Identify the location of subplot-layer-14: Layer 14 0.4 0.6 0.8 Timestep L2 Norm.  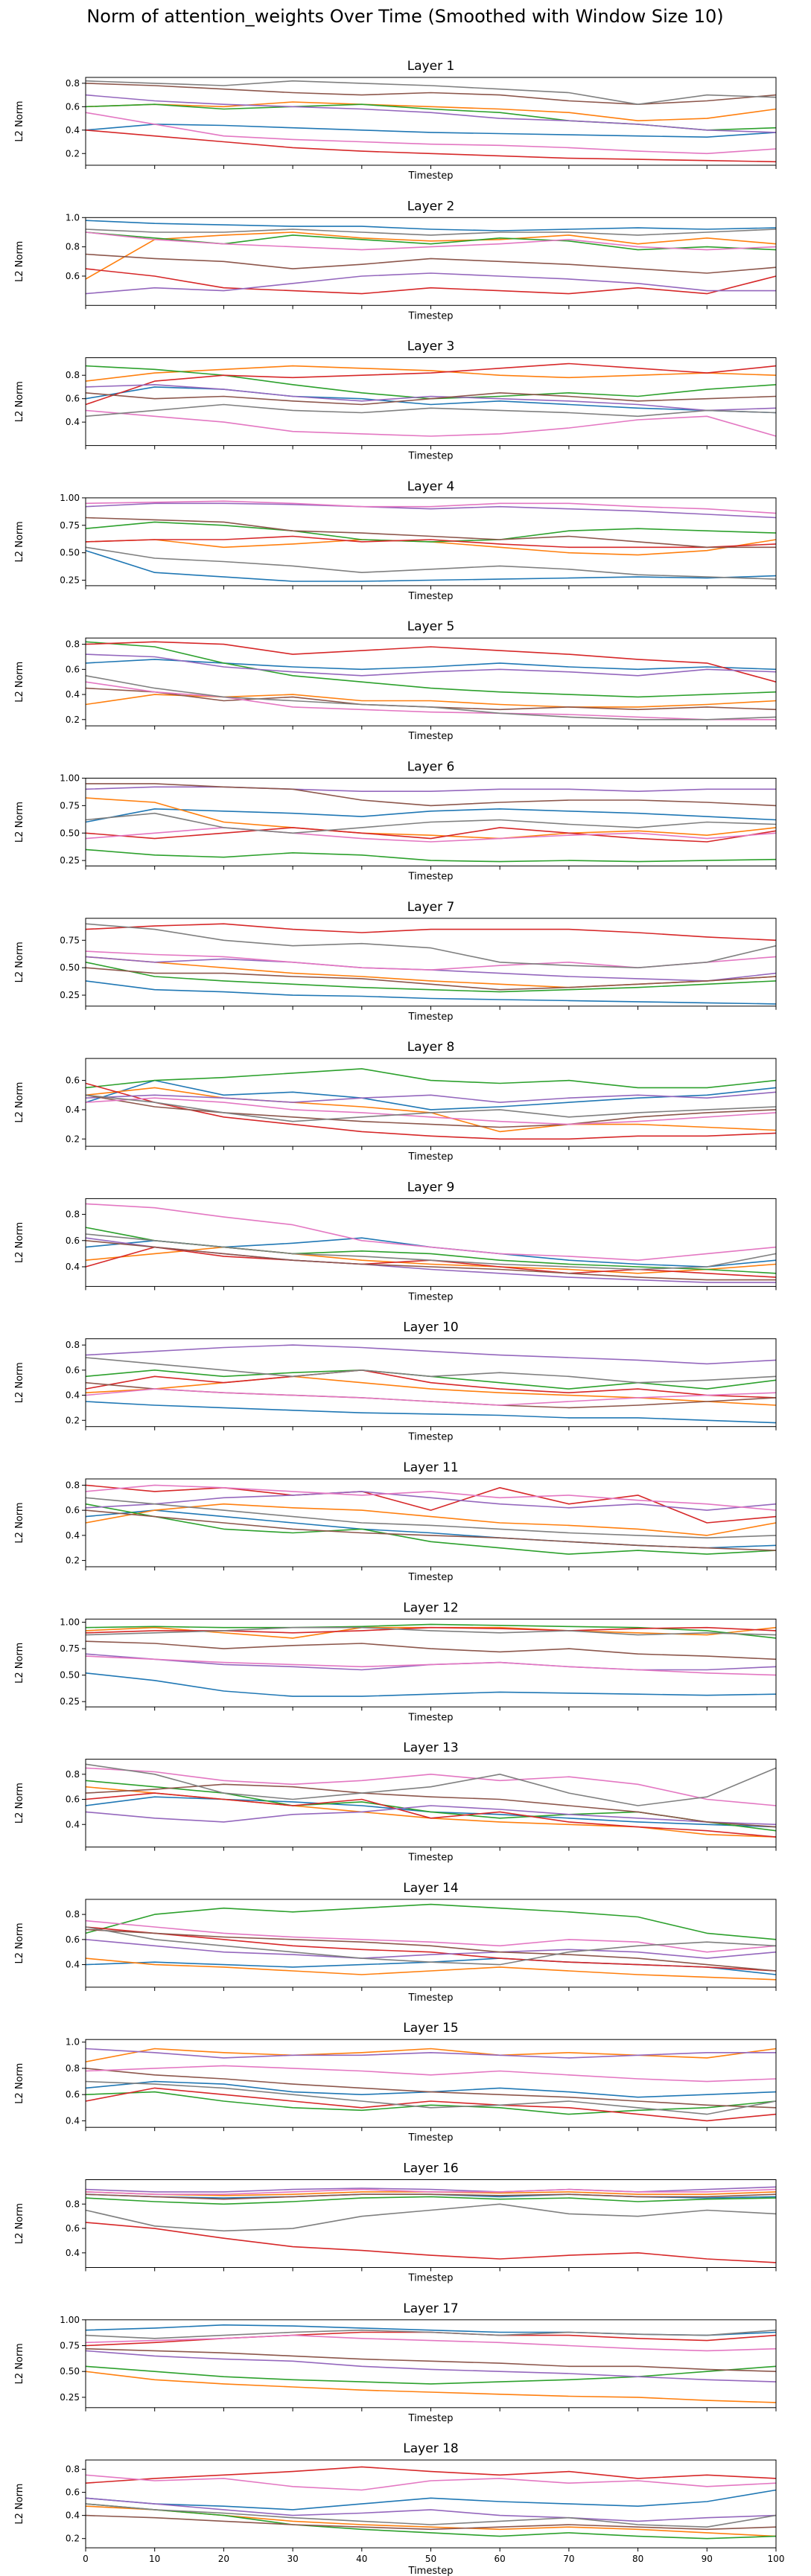
(395, 1942).